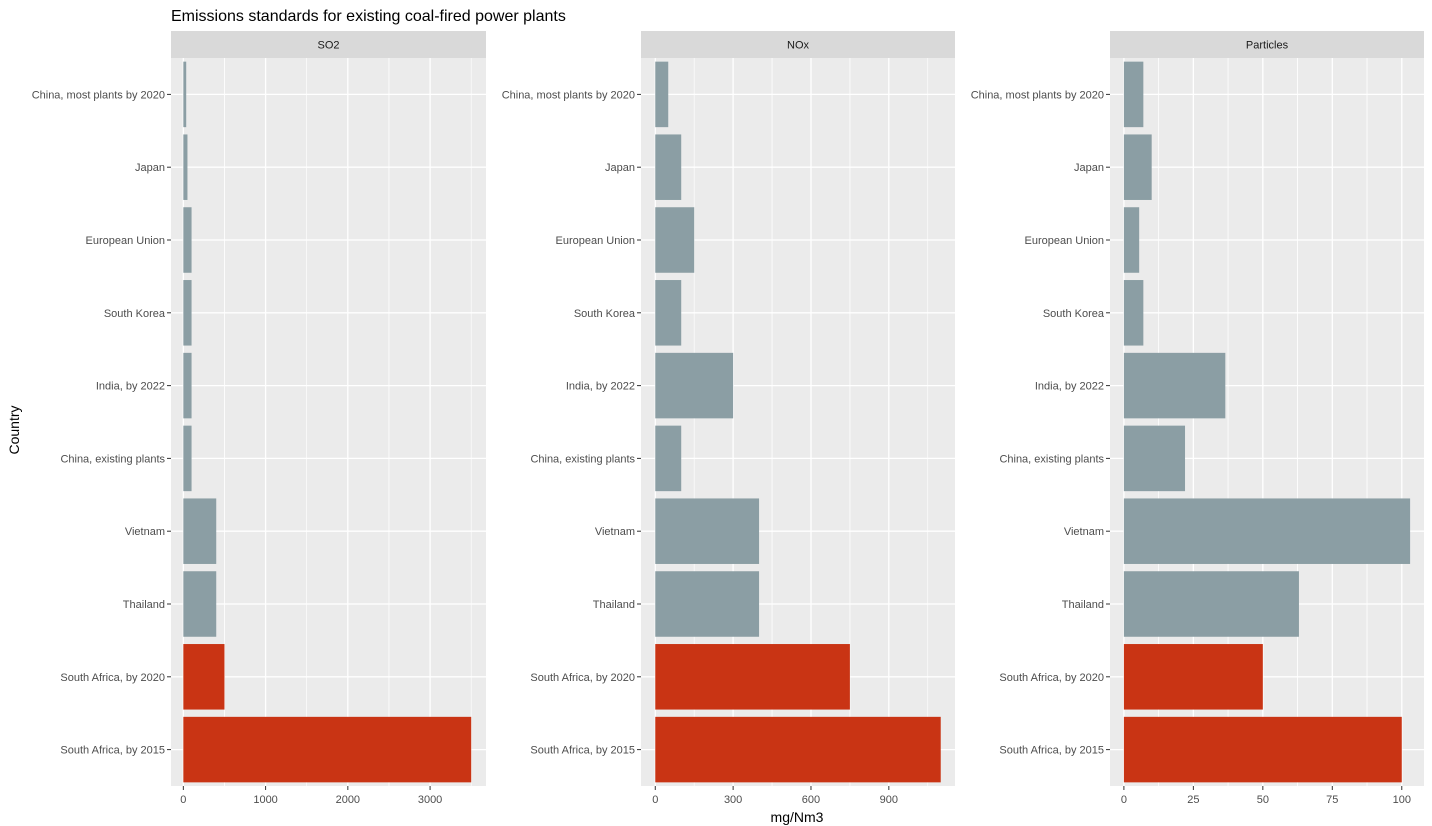 Image resolution: width=1432 pixels, height=826 pixels. I want to click on facet-strip-label: Particles, so click(1267, 46).